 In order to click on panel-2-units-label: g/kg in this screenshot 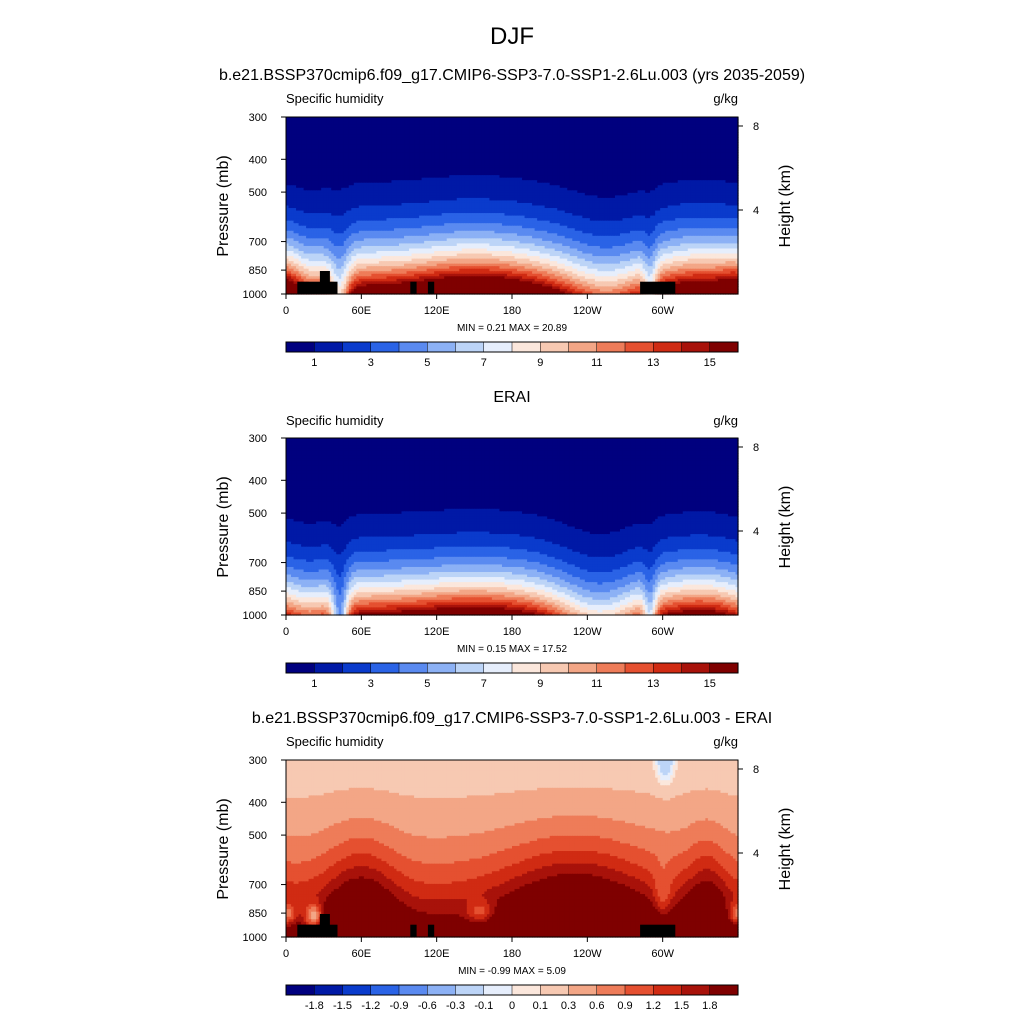, I will do `click(725, 420)`.